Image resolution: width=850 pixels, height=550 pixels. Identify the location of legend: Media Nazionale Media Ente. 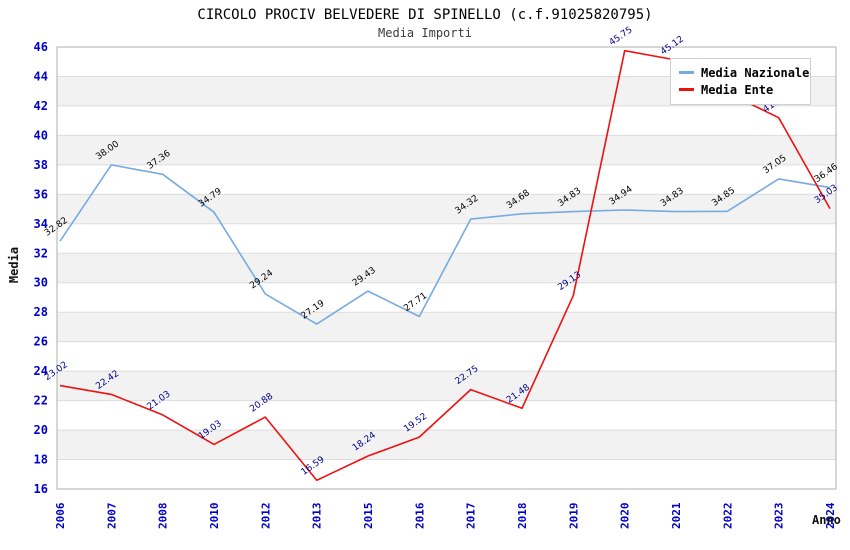
(740, 81).